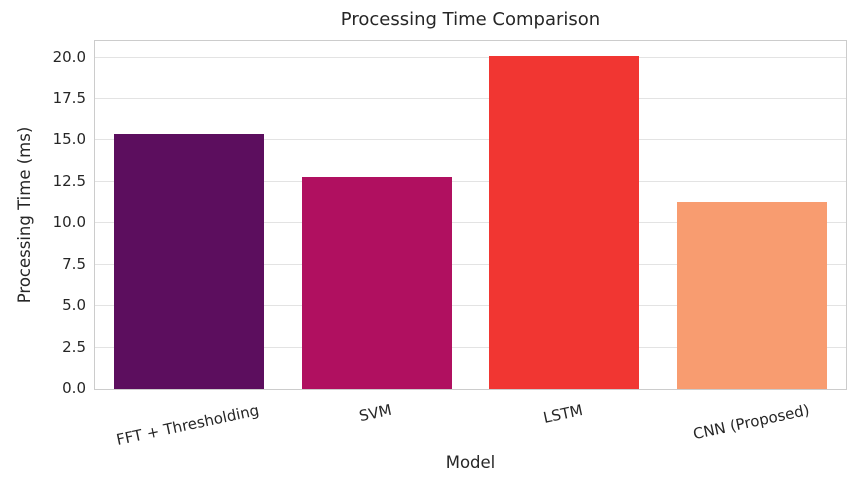 This screenshot has width=866, height=494. What do you see at coordinates (188, 261) in the screenshot?
I see `bar-fft-thresholding` at bounding box center [188, 261].